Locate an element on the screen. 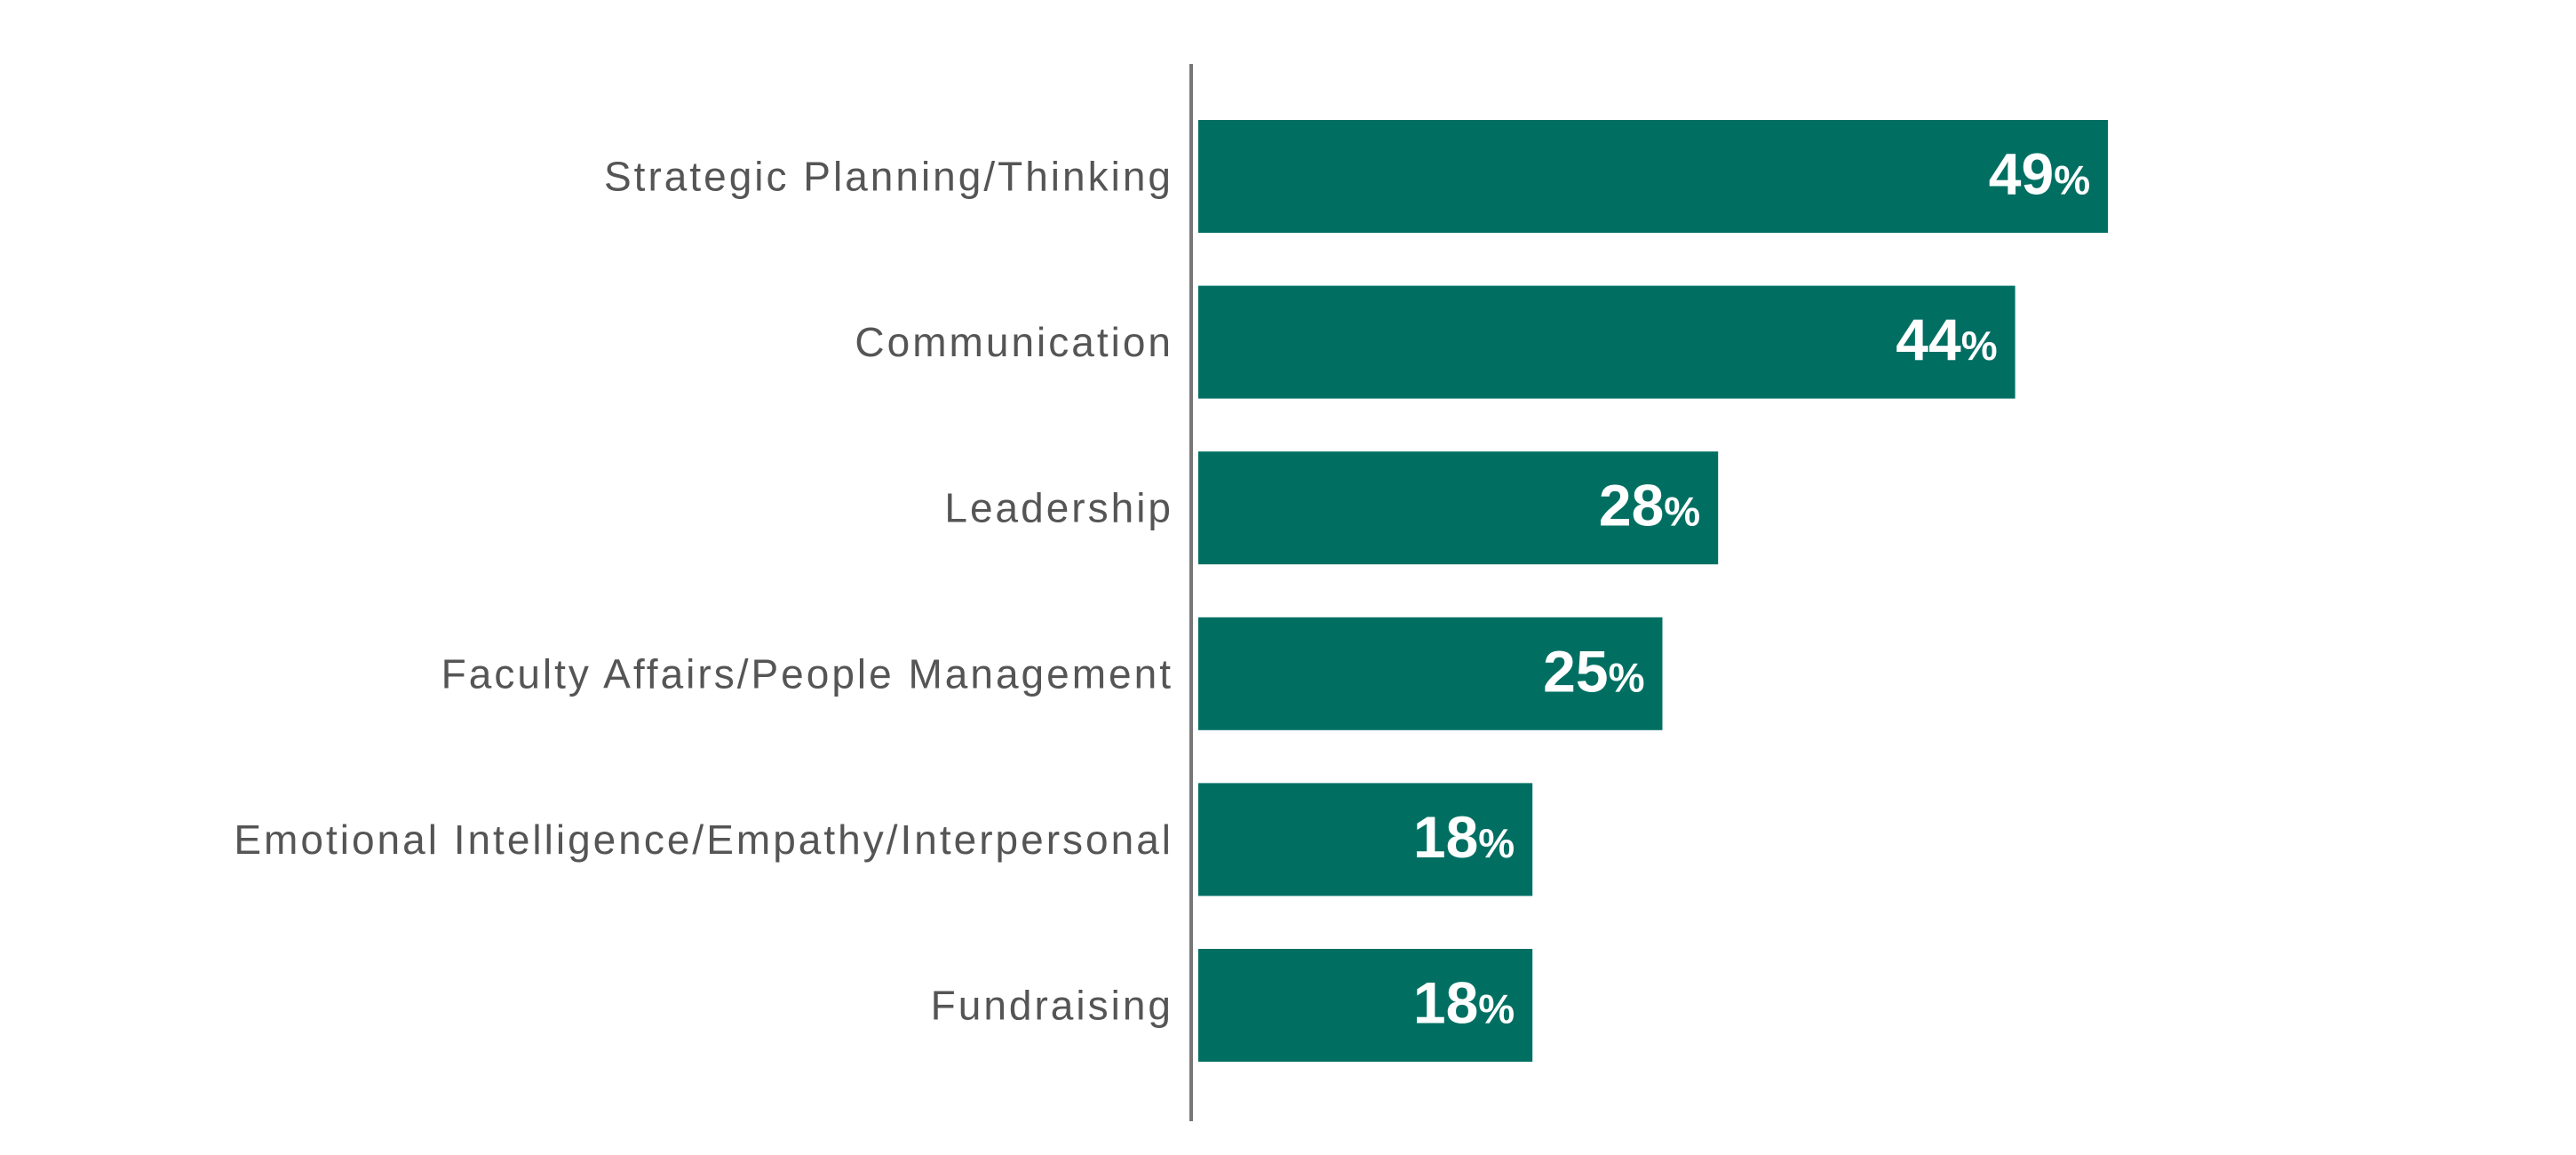  category-label: Faculty Affairs/People Management is located at coordinates (807, 673).